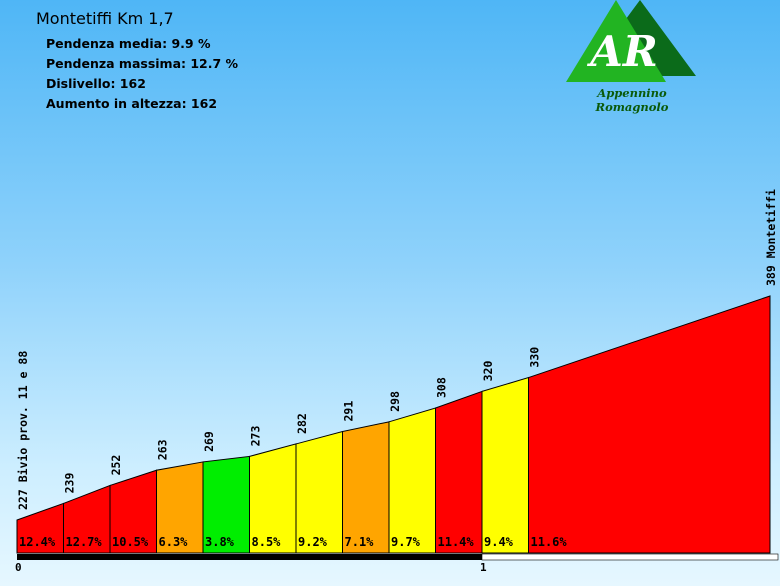 This screenshot has width=780, height=586. Describe the element at coordinates (349, 411) in the screenshot. I see `altitude-point-label: 291` at that location.